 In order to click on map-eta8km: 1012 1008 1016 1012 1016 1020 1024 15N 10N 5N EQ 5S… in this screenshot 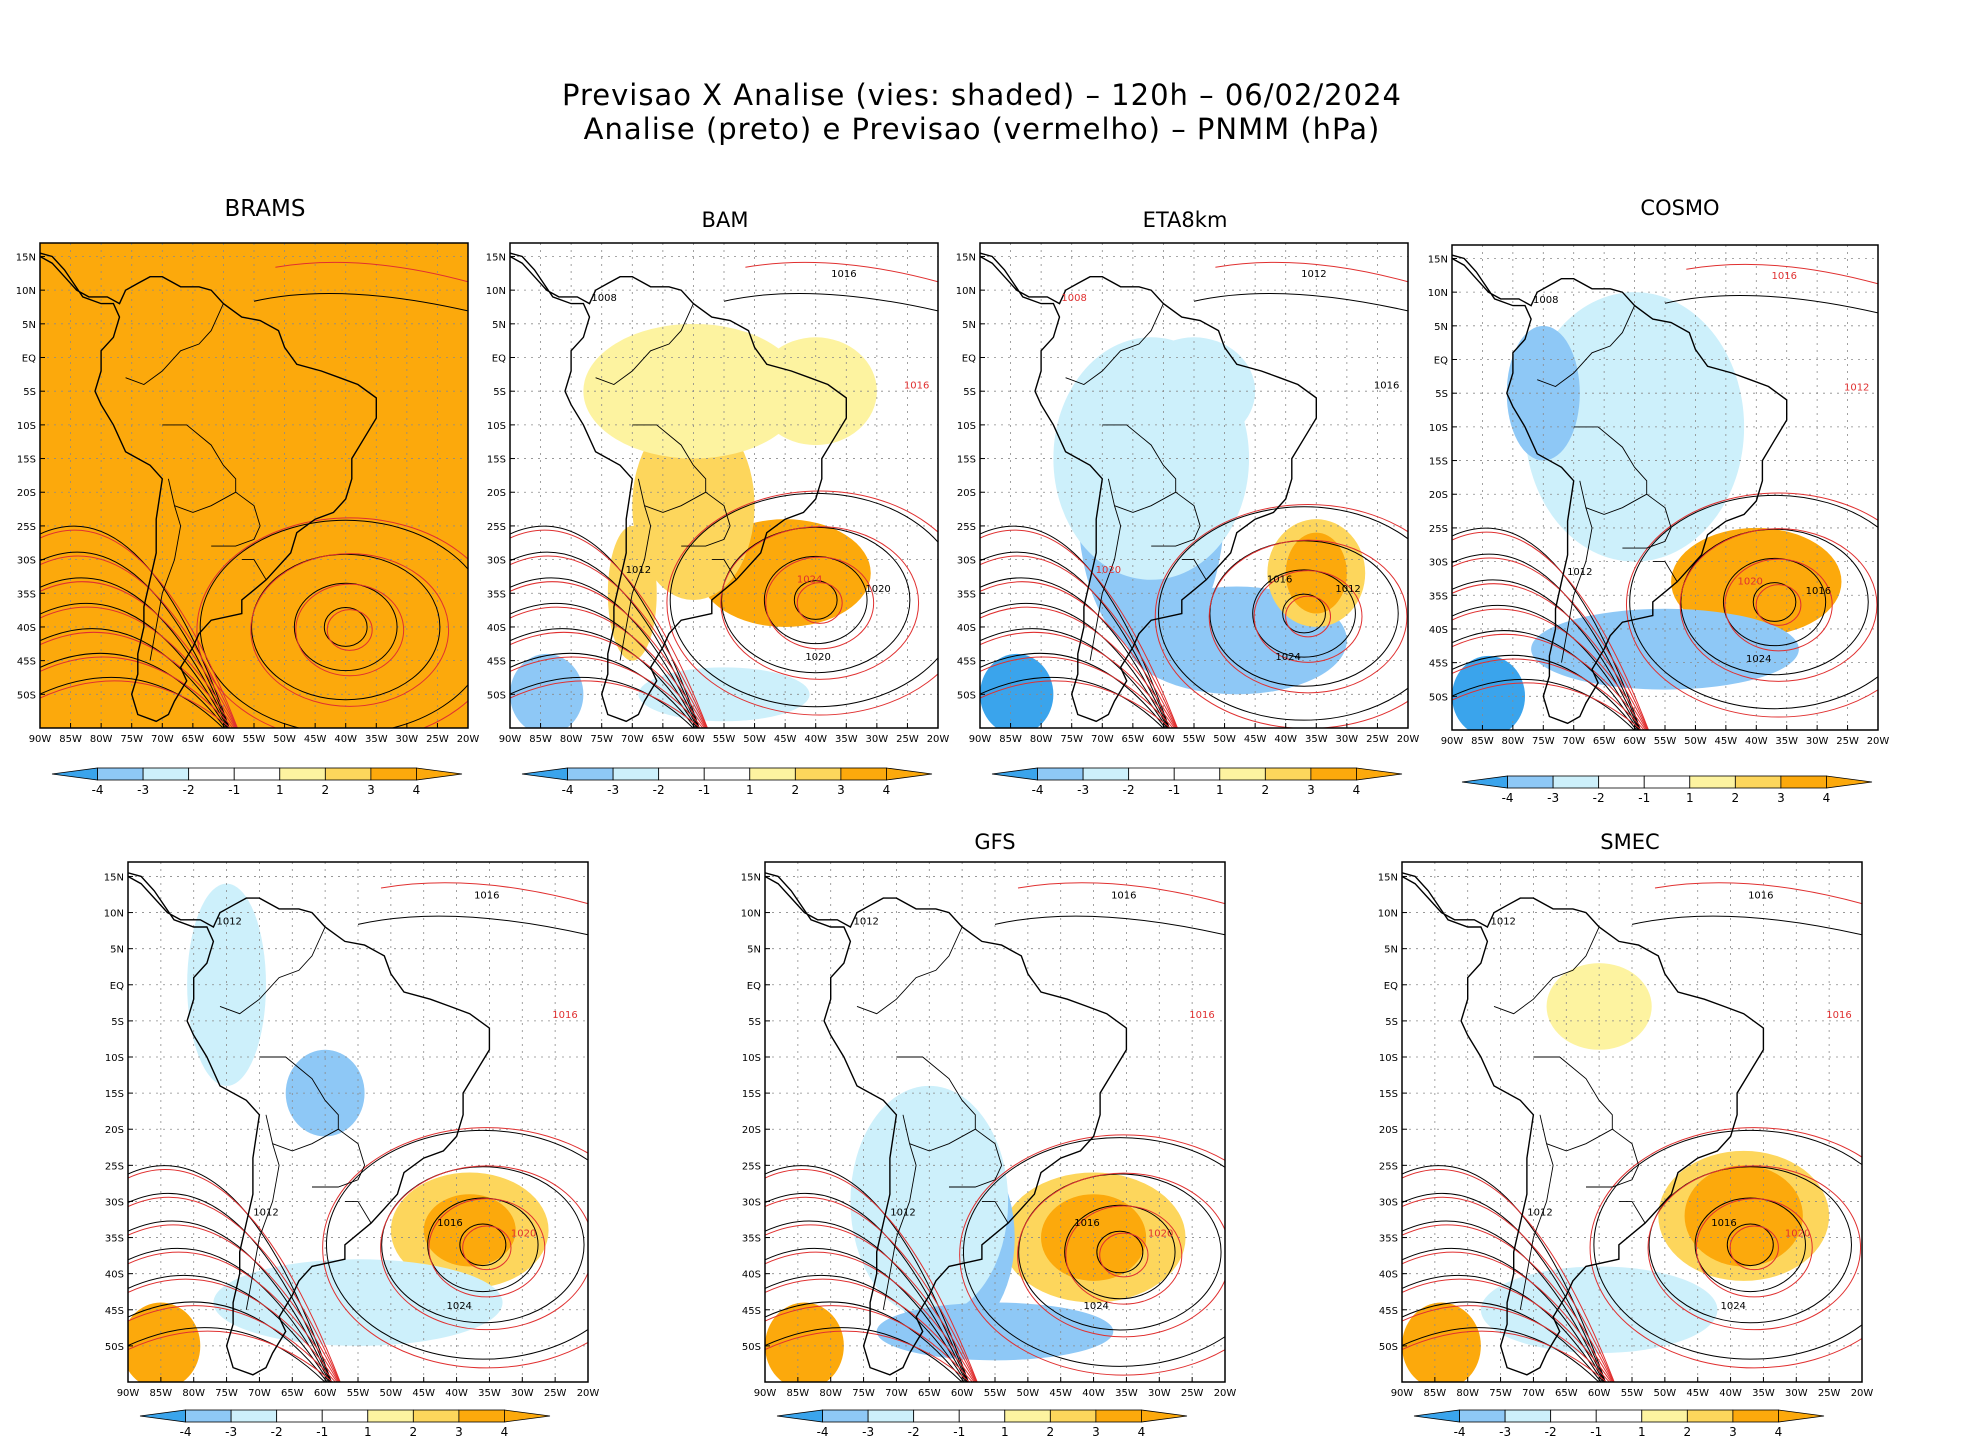, I will do `click(1187, 493)`.